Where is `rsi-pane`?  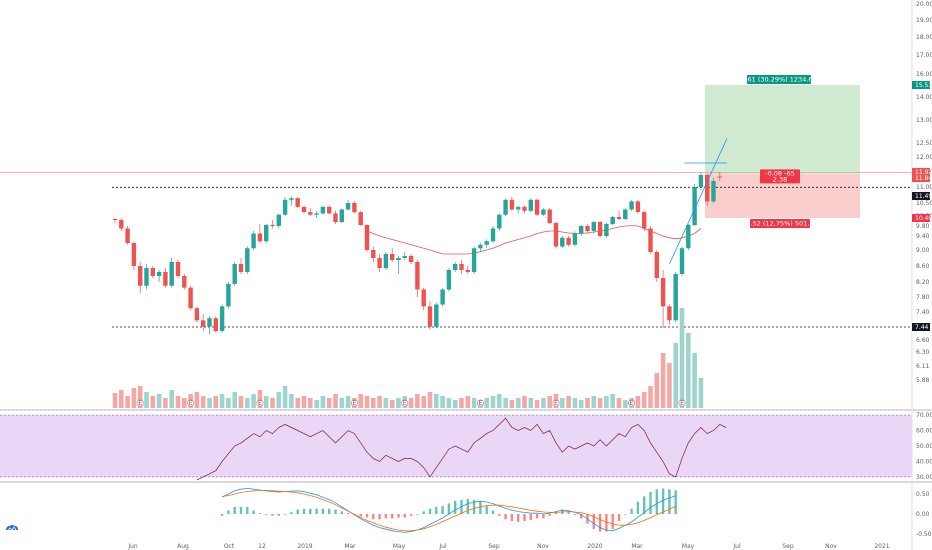 rsi-pane is located at coordinates (456, 447).